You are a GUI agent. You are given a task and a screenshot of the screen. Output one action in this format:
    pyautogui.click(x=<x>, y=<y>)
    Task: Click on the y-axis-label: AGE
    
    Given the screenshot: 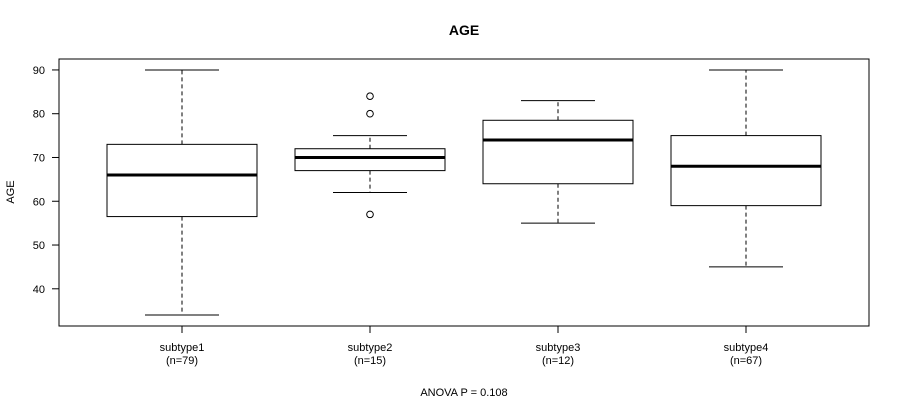 What is the action you would take?
    pyautogui.click(x=11, y=191)
    